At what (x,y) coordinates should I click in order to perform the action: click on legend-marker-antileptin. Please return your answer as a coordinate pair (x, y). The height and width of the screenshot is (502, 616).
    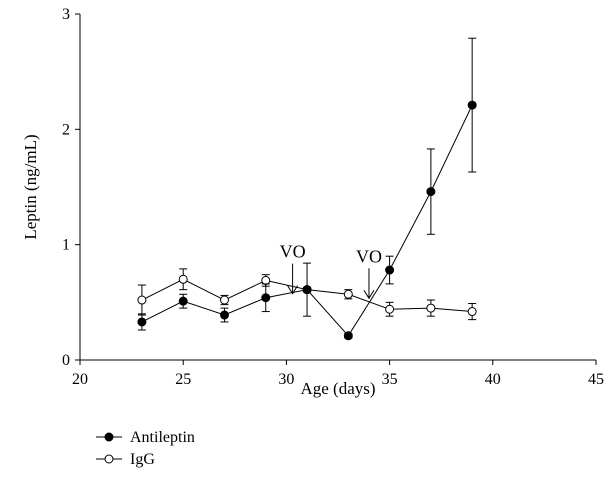
    Looking at the image, I should click on (109, 437).